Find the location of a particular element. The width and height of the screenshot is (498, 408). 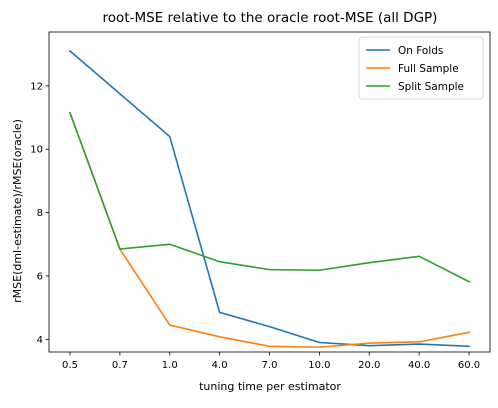

y-axis-label: rMSE(dml-estimate)/rMSE(oracle) is located at coordinates (17, 211).